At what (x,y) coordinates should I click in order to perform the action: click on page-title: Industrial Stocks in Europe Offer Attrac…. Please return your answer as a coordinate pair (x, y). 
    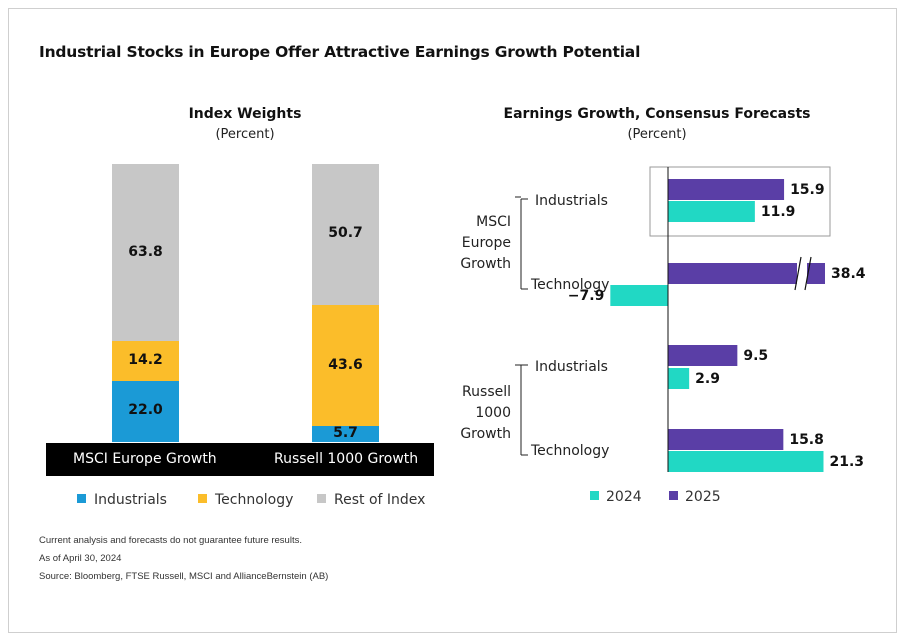
    Looking at the image, I should click on (340, 52).